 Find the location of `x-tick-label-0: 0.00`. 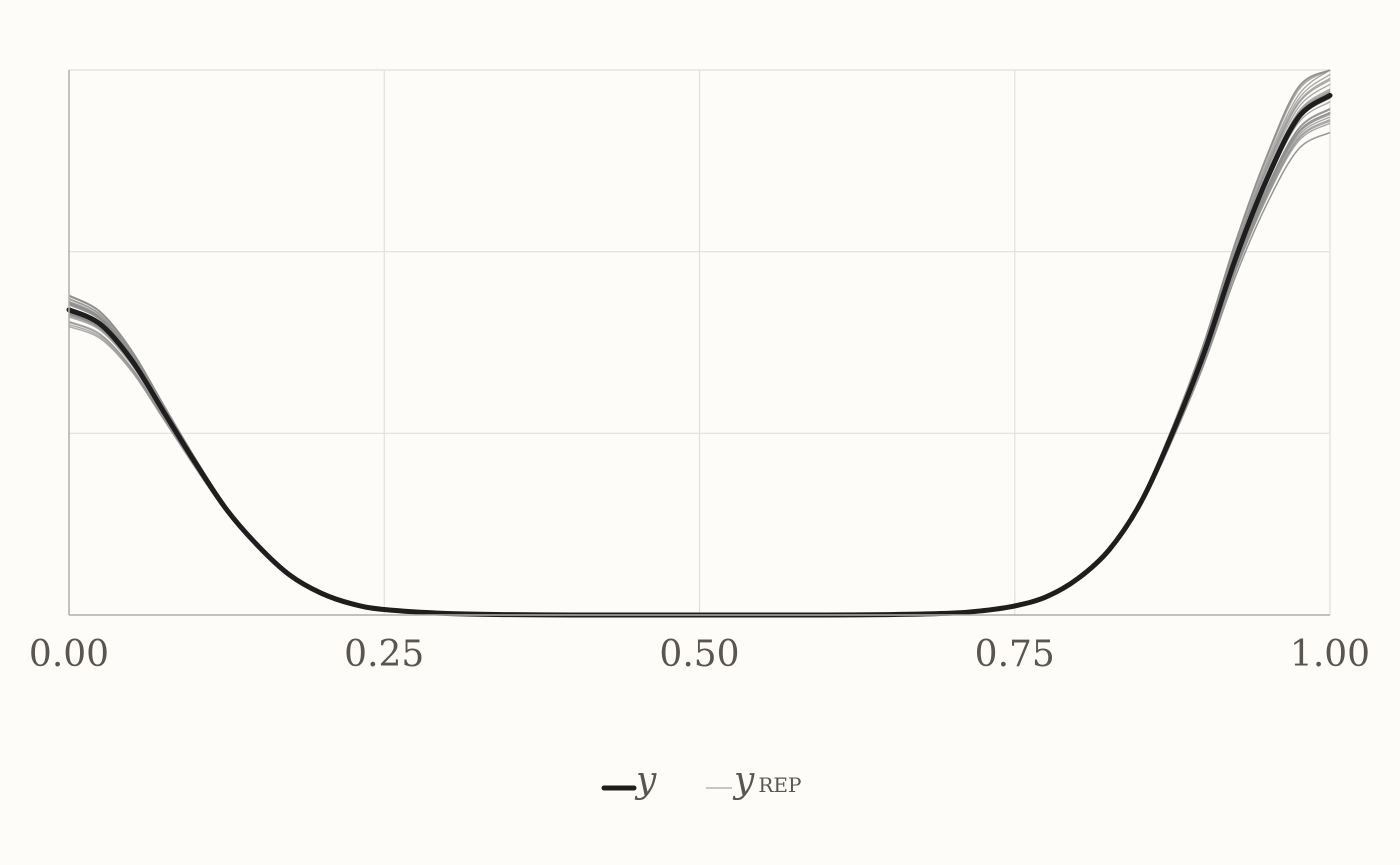

x-tick-label-0: 0.00 is located at coordinates (69, 654).